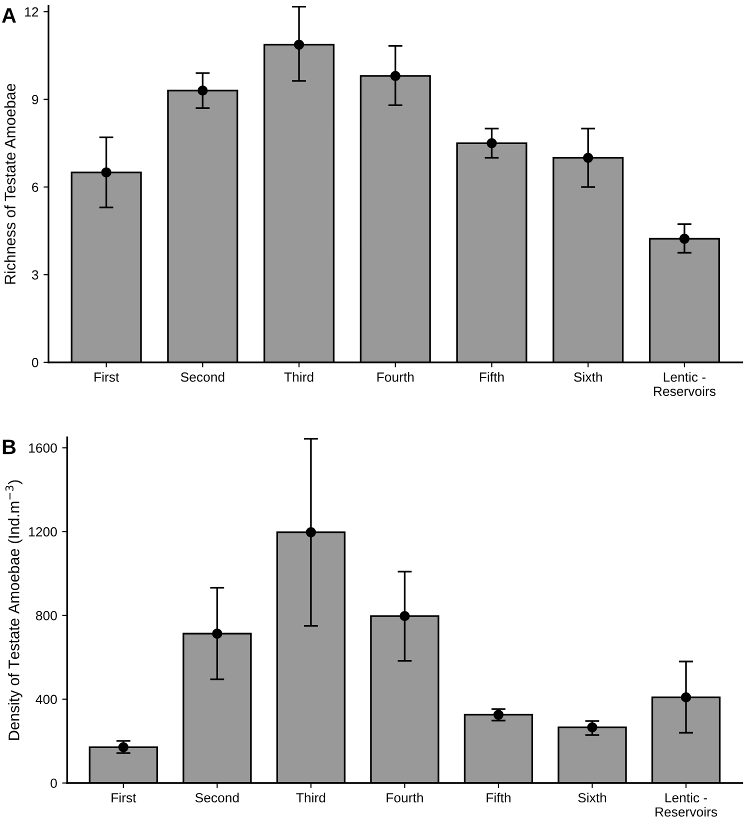 This screenshot has width=746, height=833. I want to click on y-tick-label: 1600, so click(43, 448).